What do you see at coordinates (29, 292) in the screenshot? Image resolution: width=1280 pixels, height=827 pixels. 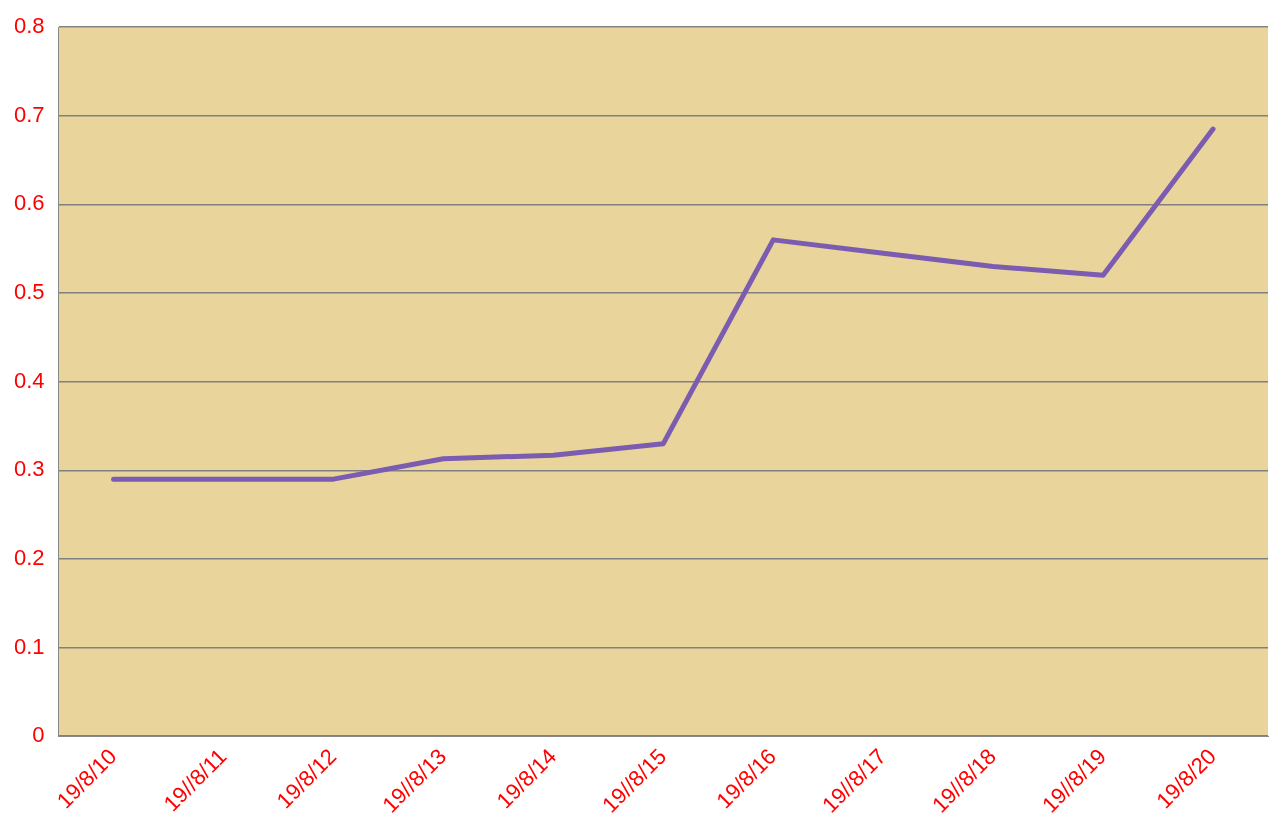 I see `y-tick-label: 0.5` at bounding box center [29, 292].